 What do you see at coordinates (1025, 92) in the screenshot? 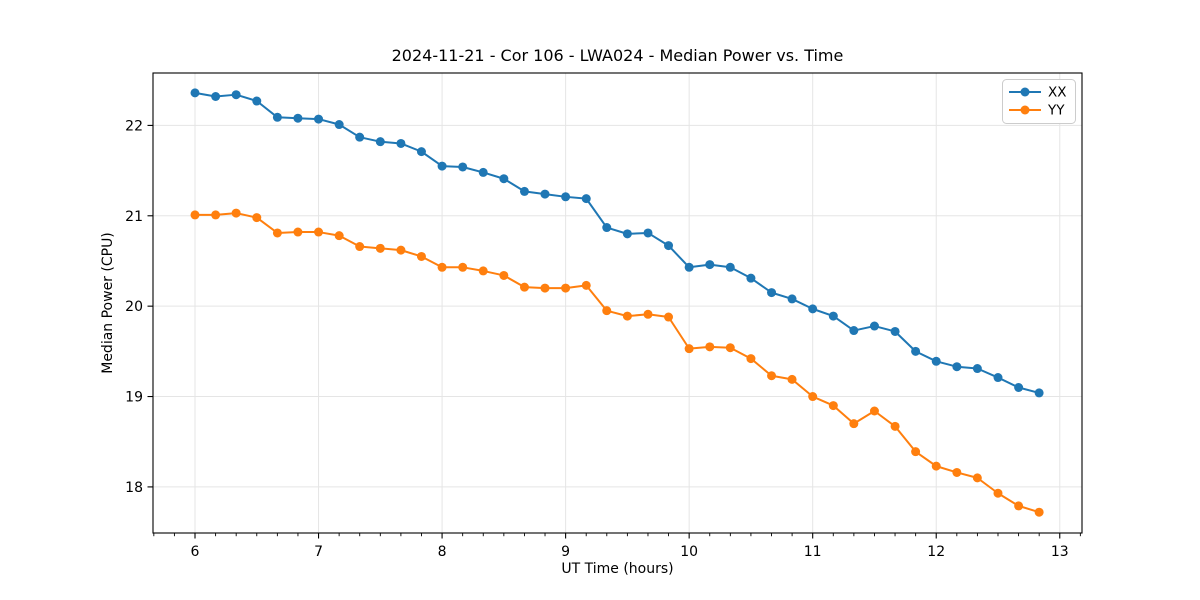
I see `legend-marker-xx` at bounding box center [1025, 92].